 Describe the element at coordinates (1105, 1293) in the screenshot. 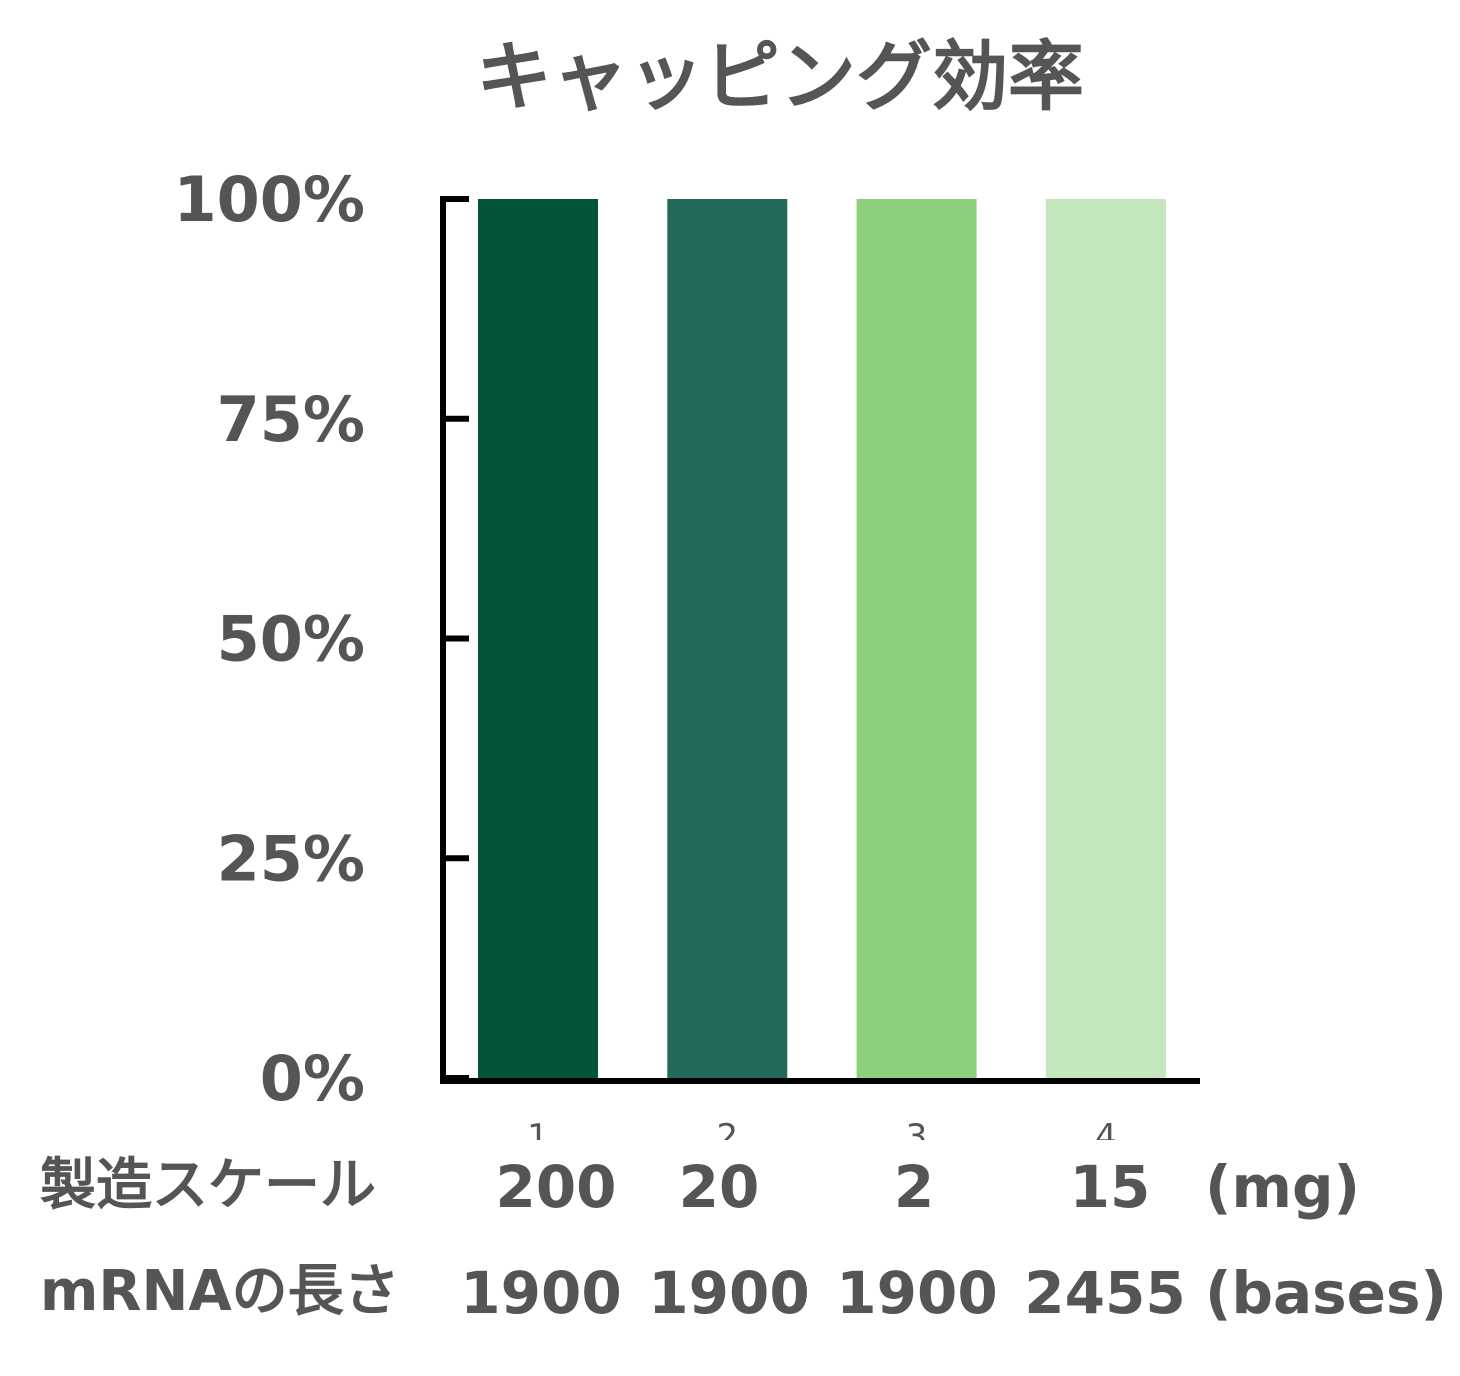

I see `length-value: 2455` at that location.